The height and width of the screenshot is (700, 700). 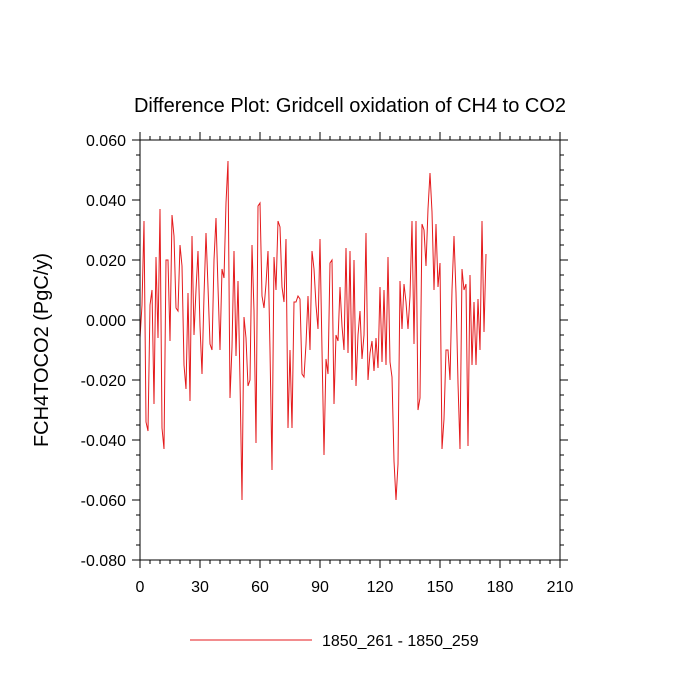 What do you see at coordinates (103, 561) in the screenshot?
I see `y-tick-label: -0.080` at bounding box center [103, 561].